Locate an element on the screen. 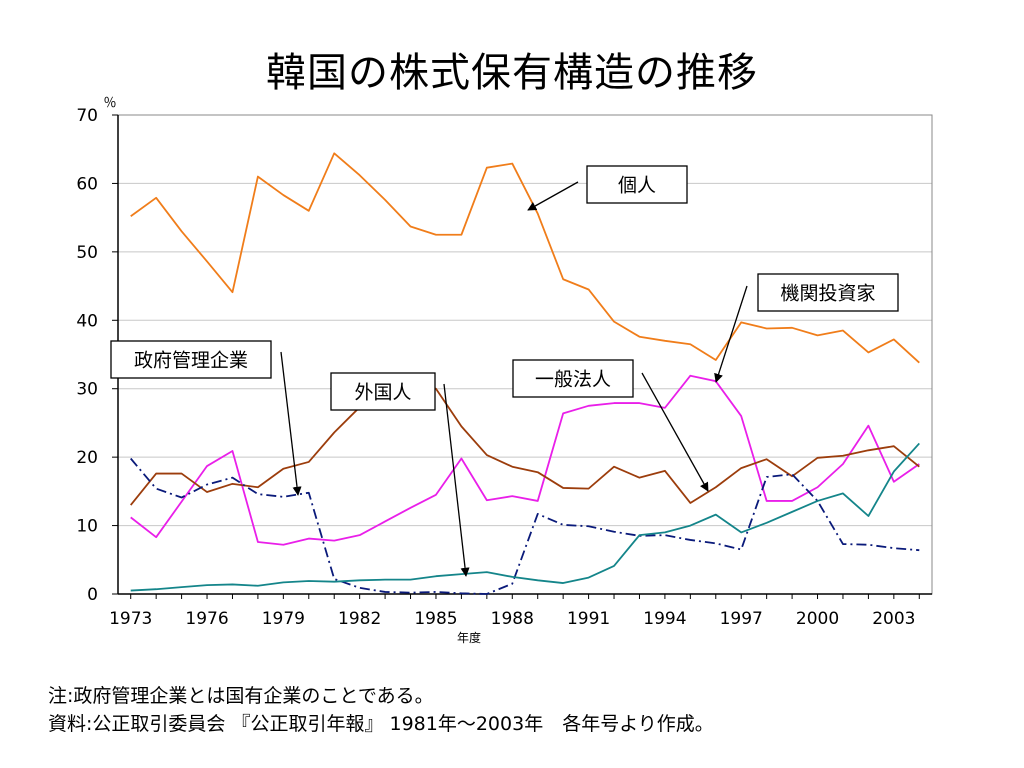 This screenshot has width=1024, height=768. y-tick-label: 50 is located at coordinates (87, 253).